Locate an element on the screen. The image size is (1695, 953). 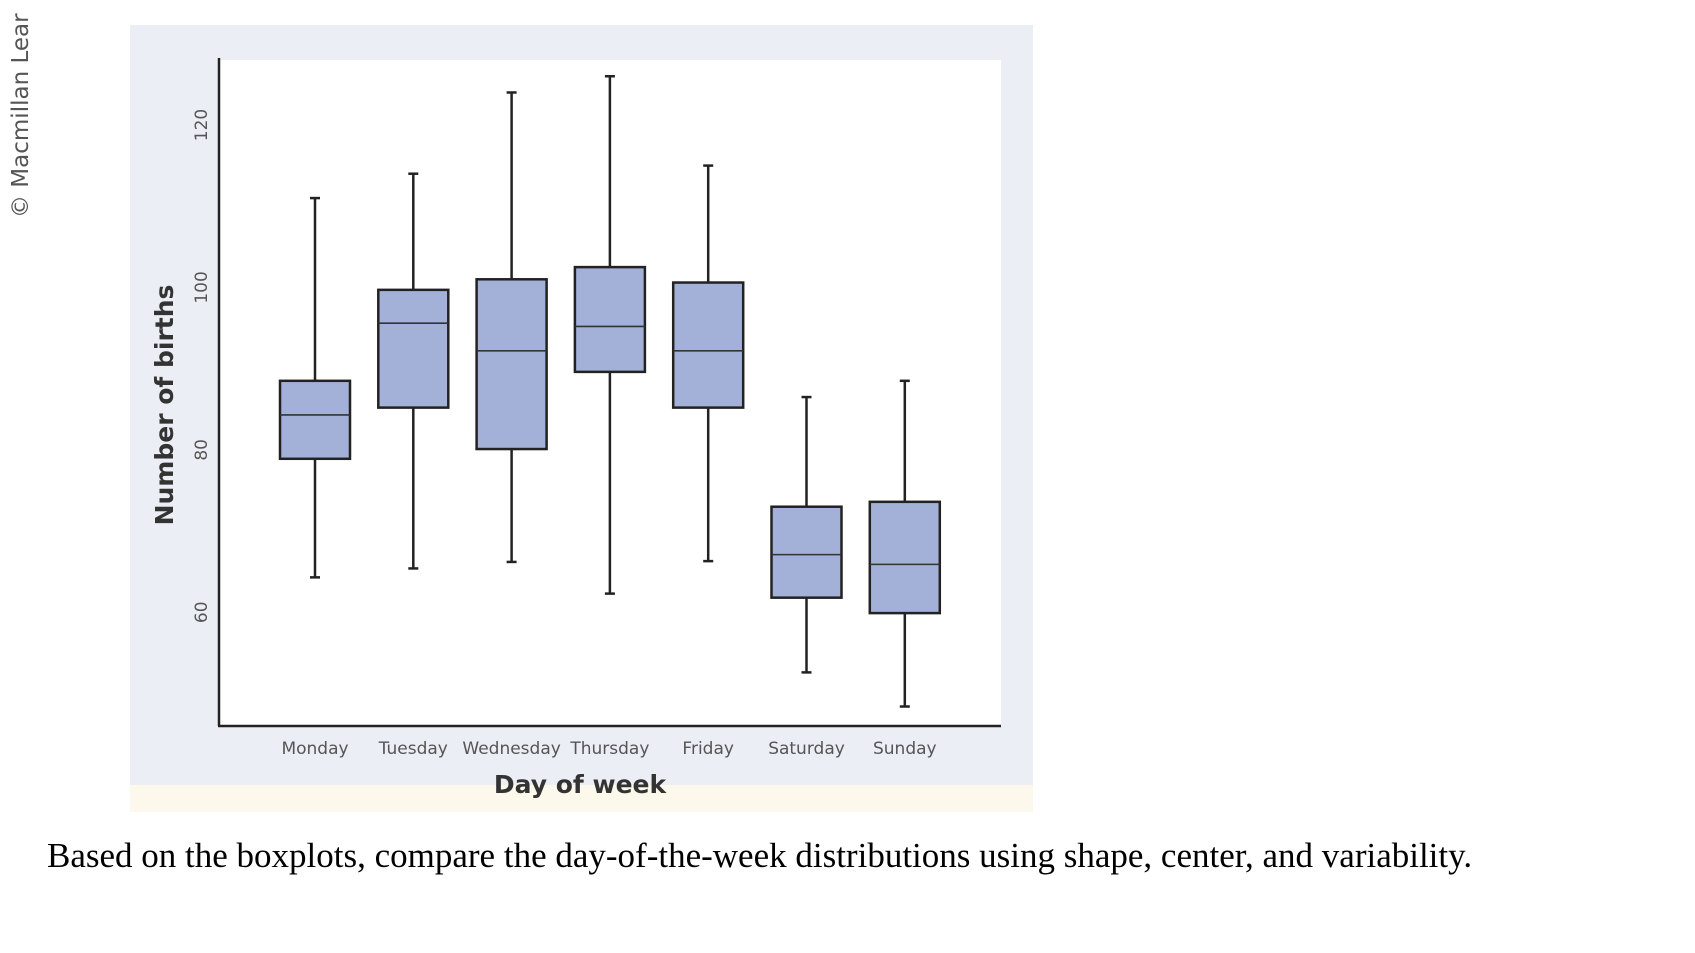
x-tick-label-saturday: Saturday is located at coordinates (806, 749).